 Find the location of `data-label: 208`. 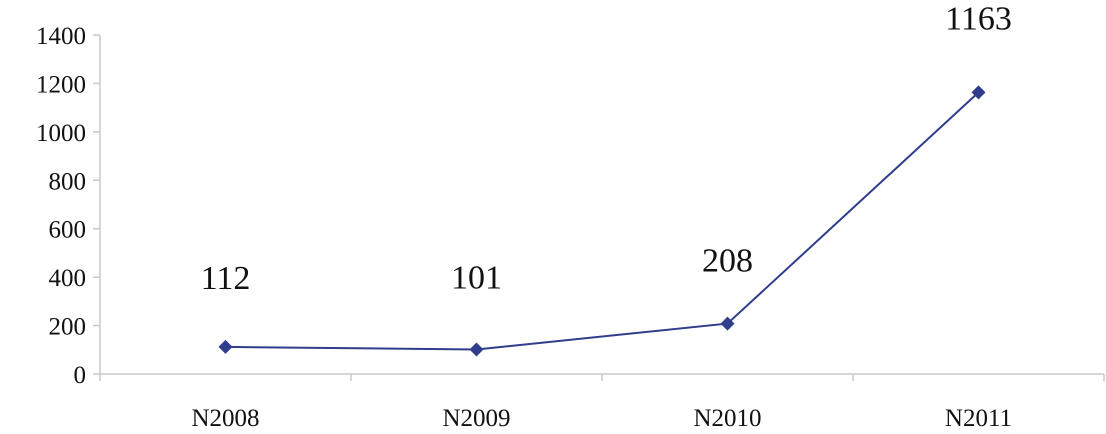

data-label: 208 is located at coordinates (727, 261).